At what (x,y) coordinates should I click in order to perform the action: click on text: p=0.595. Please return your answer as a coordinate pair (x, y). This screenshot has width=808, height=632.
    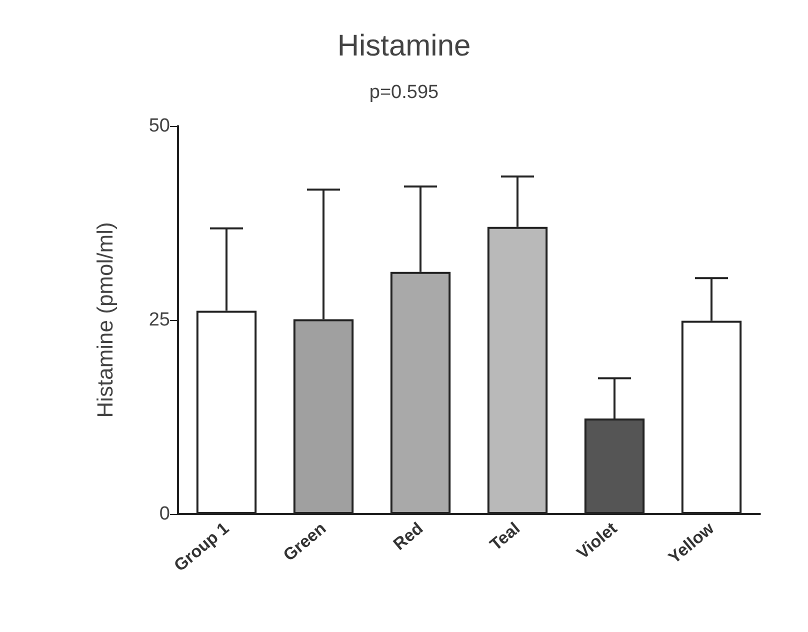
    Looking at the image, I should click on (404, 92).